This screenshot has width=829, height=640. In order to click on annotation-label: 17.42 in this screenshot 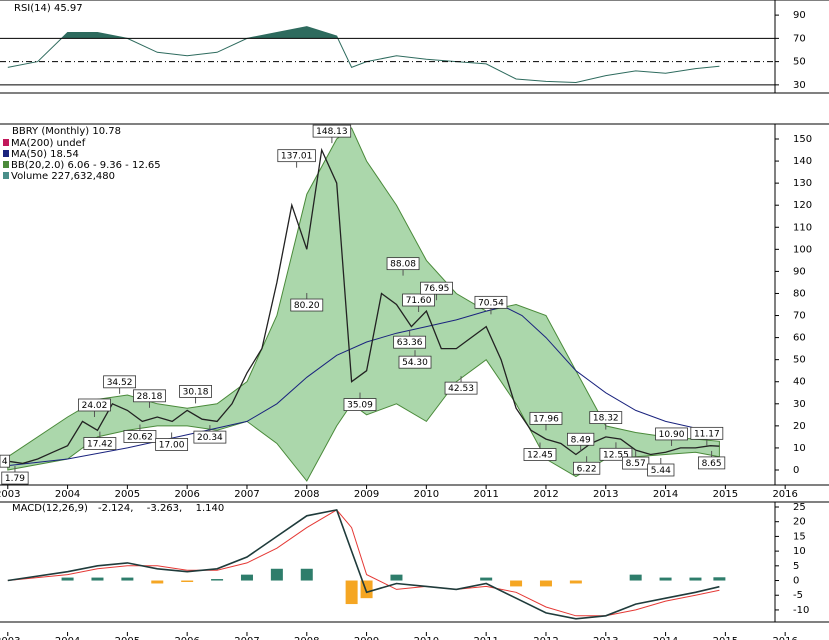, I will do `click(100, 445)`.